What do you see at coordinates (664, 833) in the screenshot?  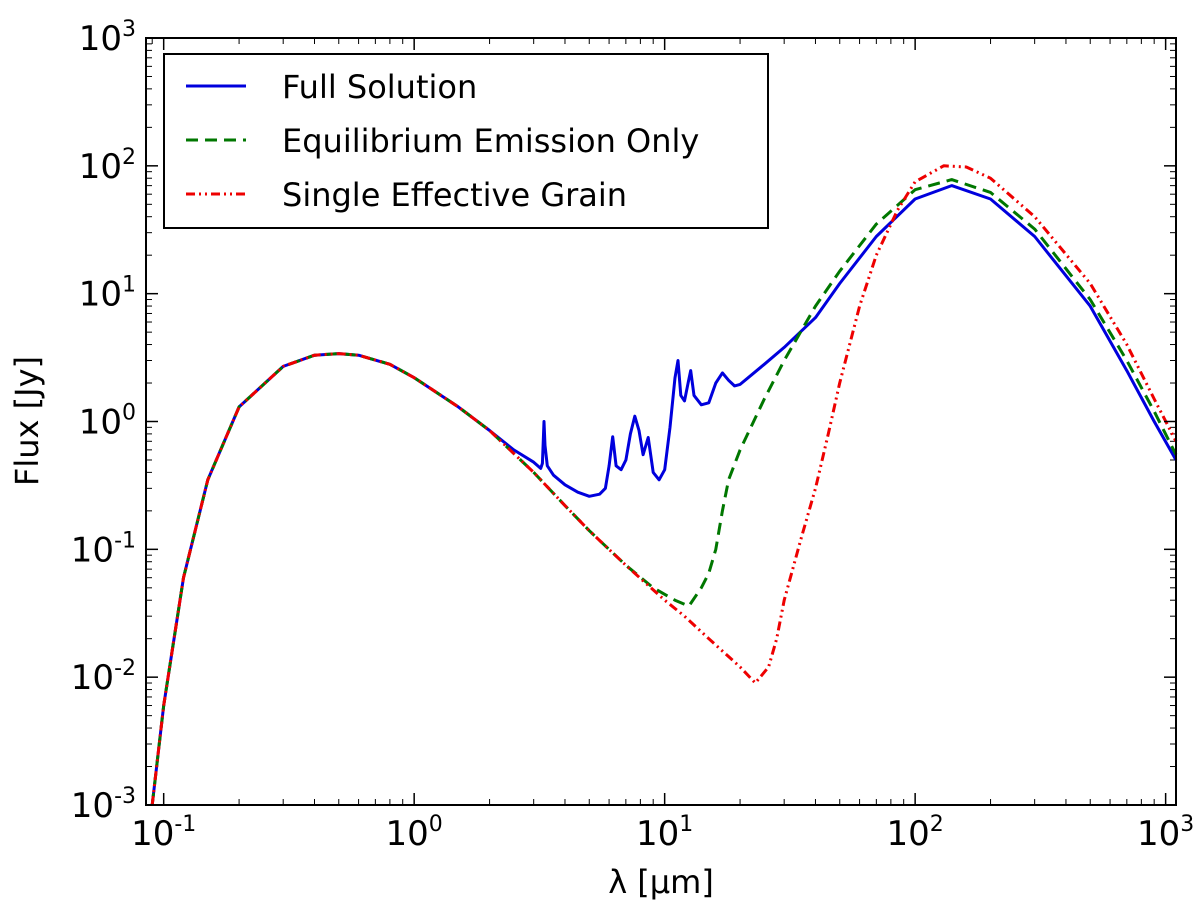 I see `x-tick-label: 10¹` at bounding box center [664, 833].